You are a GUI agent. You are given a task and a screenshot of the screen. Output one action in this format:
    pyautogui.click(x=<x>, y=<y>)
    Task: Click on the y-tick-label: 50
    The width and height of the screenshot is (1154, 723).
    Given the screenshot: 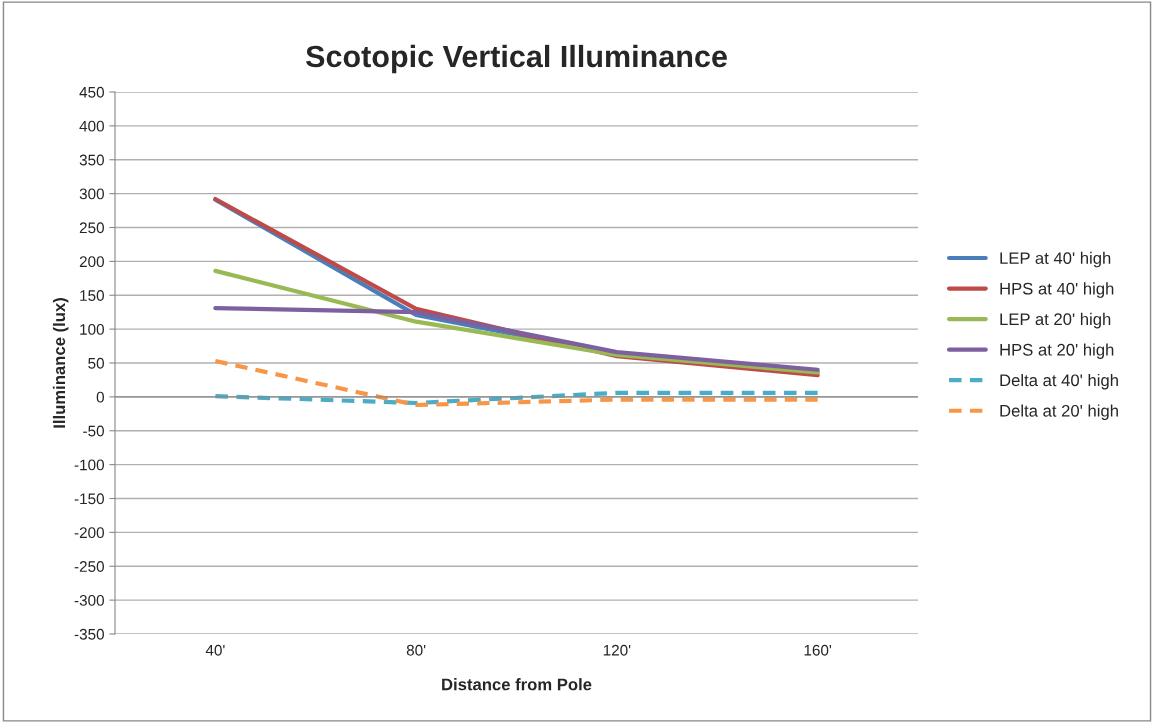 What is the action you would take?
    pyautogui.click(x=96, y=363)
    